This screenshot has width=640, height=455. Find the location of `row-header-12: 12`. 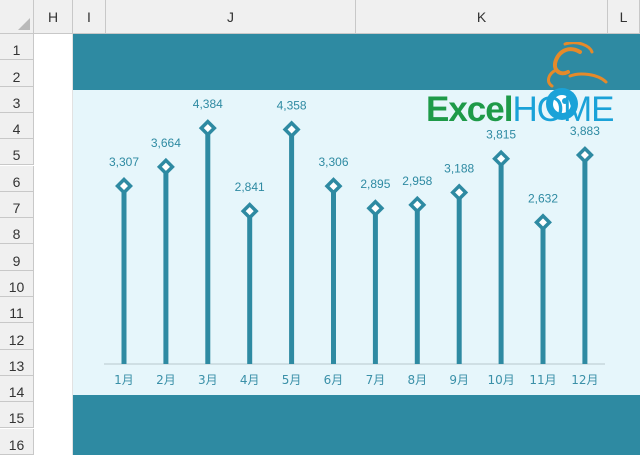

row-header-12: 12 is located at coordinates (17, 336).